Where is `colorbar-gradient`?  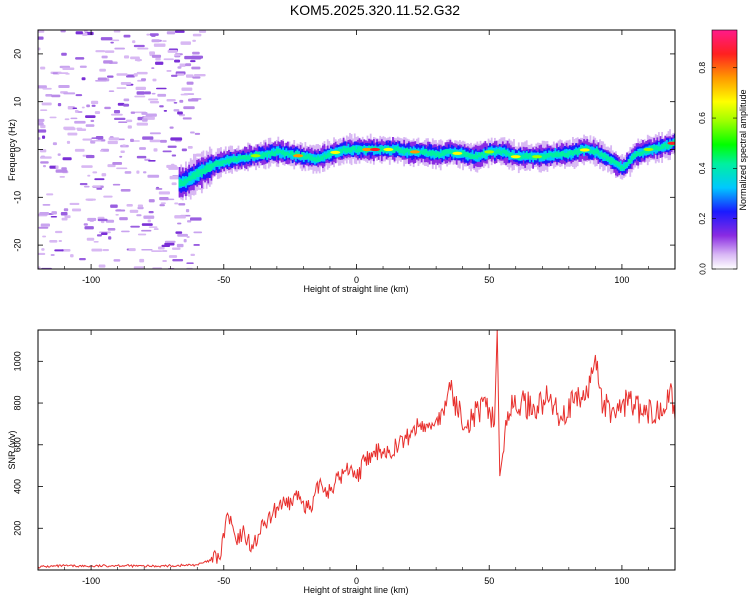 colorbar-gradient is located at coordinates (724, 149).